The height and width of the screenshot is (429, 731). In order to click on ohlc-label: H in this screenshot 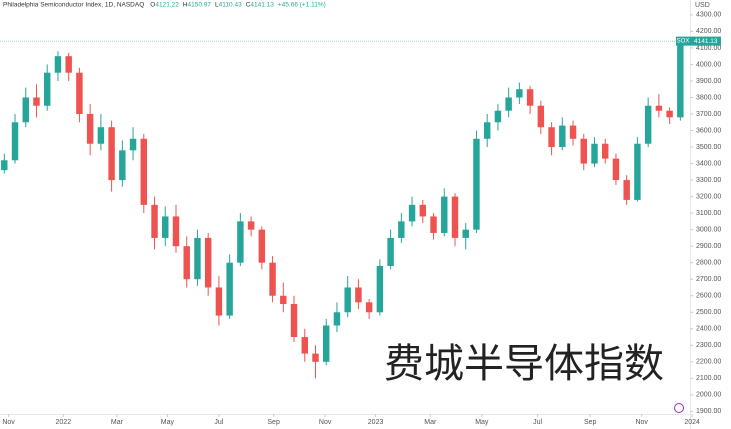, I will do `click(185, 5)`.